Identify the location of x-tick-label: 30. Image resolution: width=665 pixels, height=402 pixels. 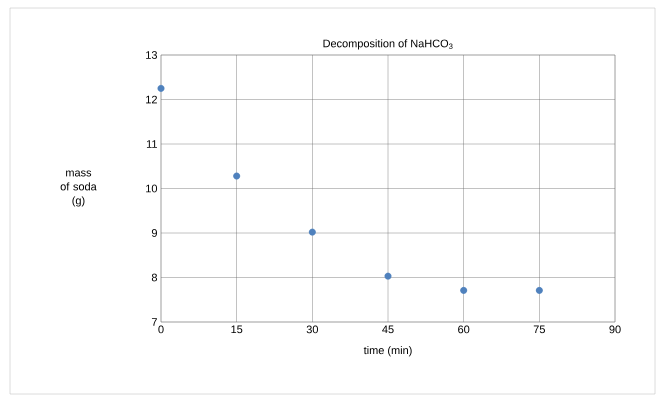
(312, 330).